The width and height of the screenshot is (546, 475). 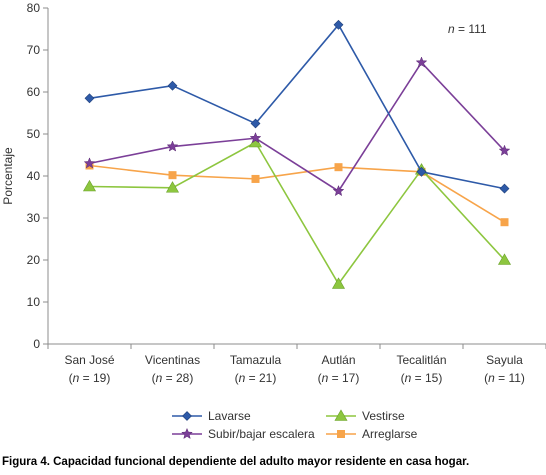 What do you see at coordinates (36, 344) in the screenshot?
I see `y-tick-label: 0` at bounding box center [36, 344].